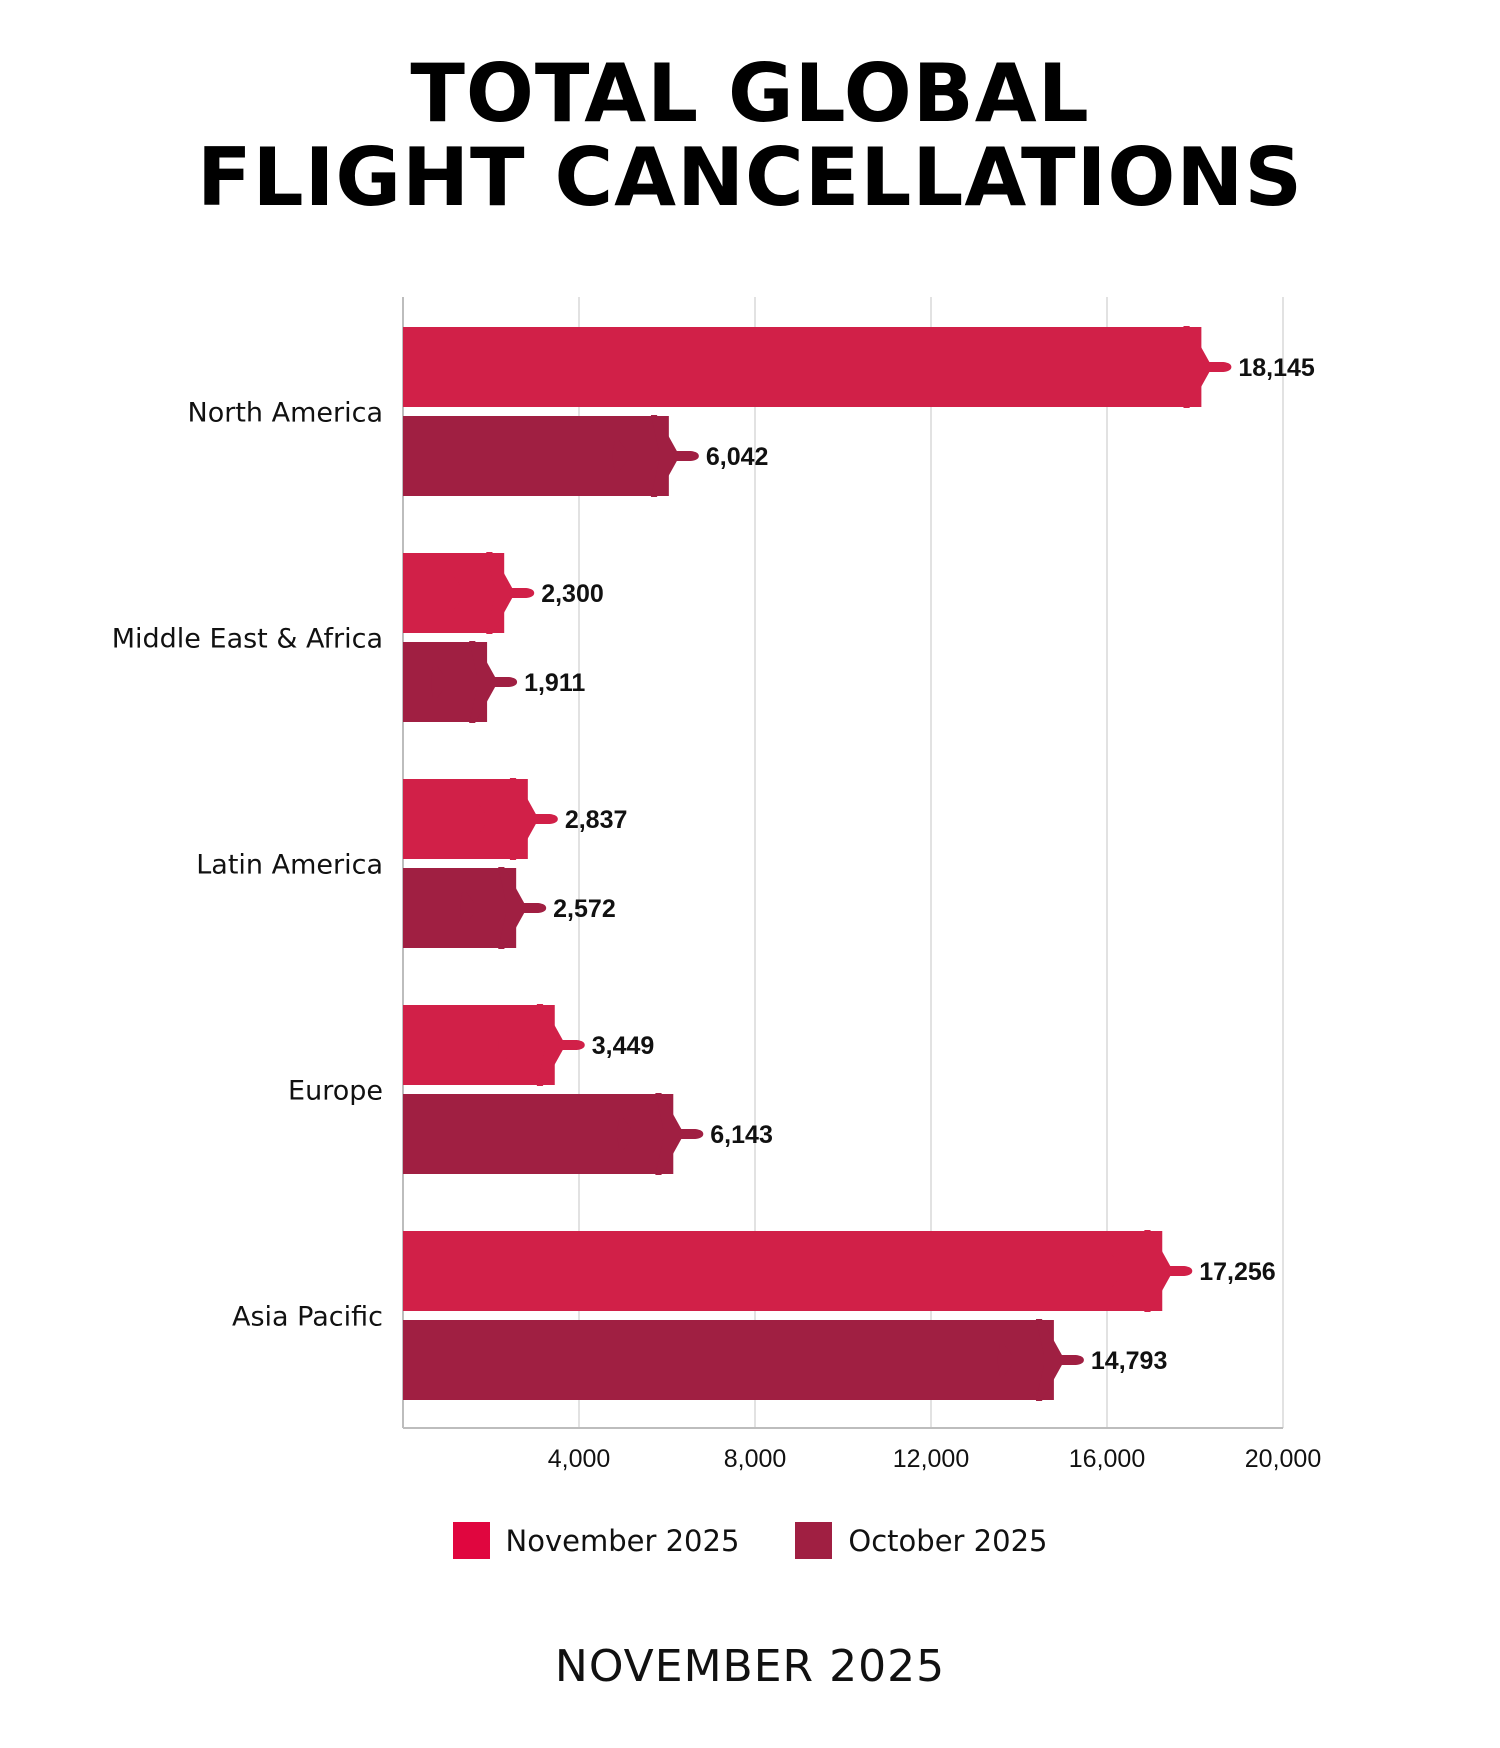 This screenshot has height=1748, width=1500. I want to click on legend-item-november: November 2025, so click(596, 1540).